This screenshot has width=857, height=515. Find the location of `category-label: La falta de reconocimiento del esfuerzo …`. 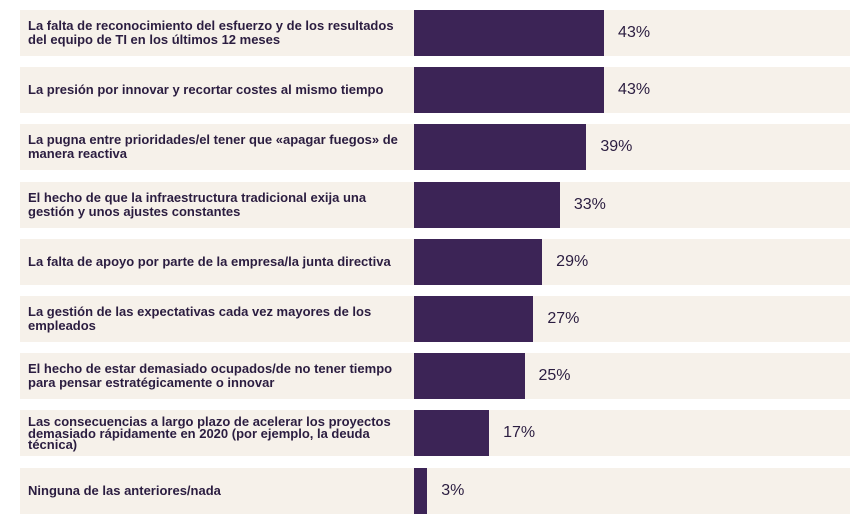

category-label: La falta de reconocimiento del esfuerzo … is located at coordinates (211, 32).